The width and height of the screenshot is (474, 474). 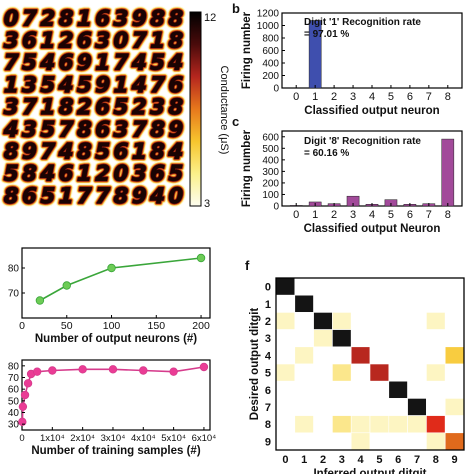 What do you see at coordinates (14, 413) in the screenshot?
I see `y-tick-label: 40` at bounding box center [14, 413].